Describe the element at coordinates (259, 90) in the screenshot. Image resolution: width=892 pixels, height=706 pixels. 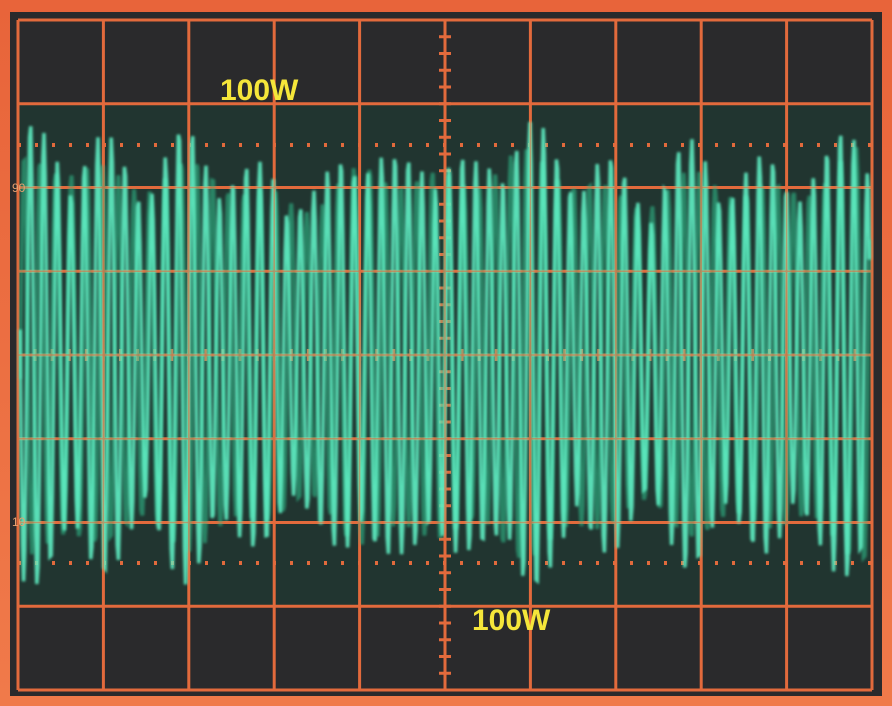
I see `top-label: 100W` at that location.